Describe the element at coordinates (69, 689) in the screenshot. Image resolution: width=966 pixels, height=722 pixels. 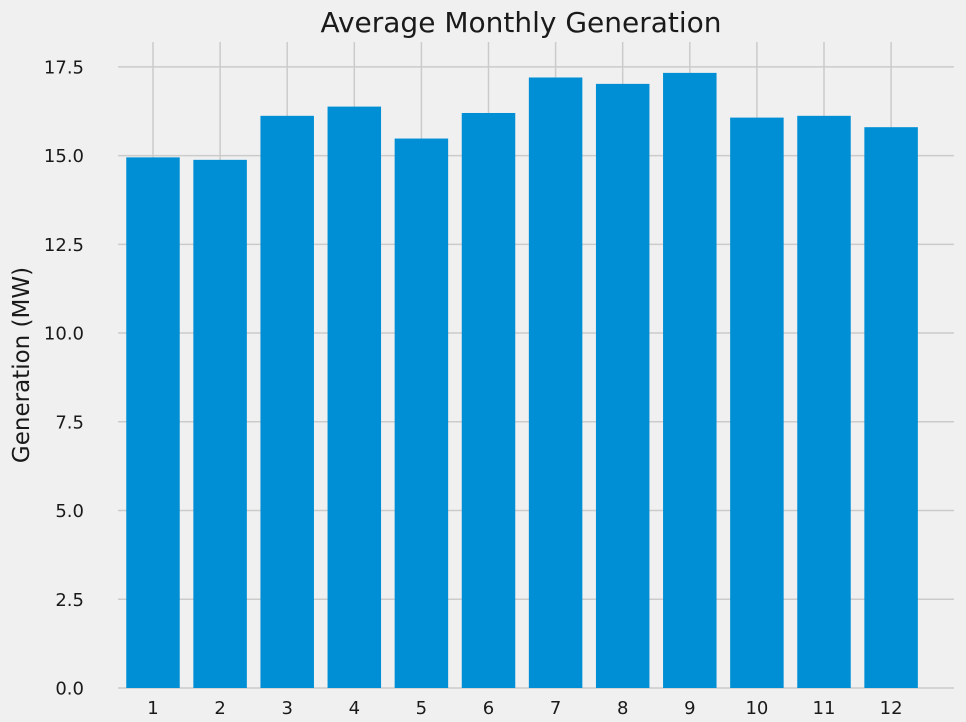
I see `y-tick-label: 0.0` at that location.